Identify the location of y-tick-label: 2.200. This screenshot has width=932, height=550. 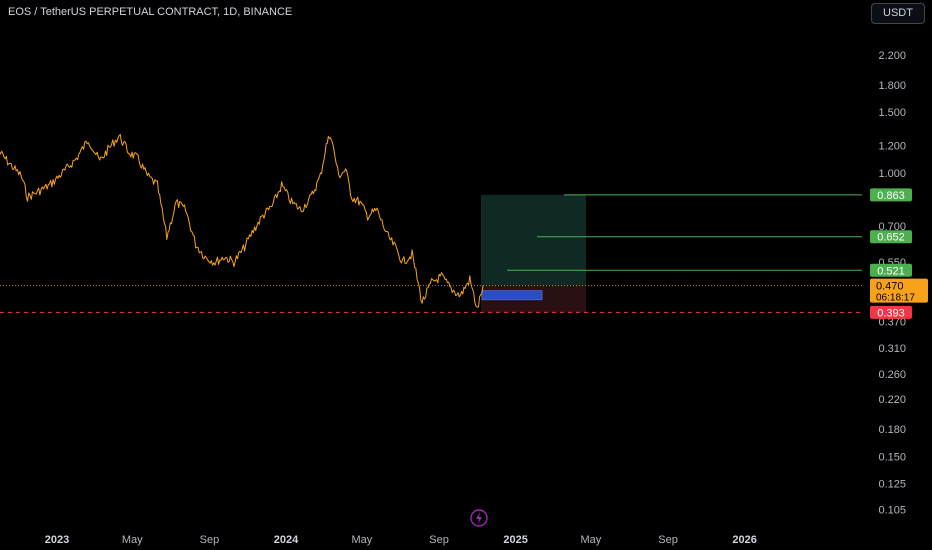
(892, 56).